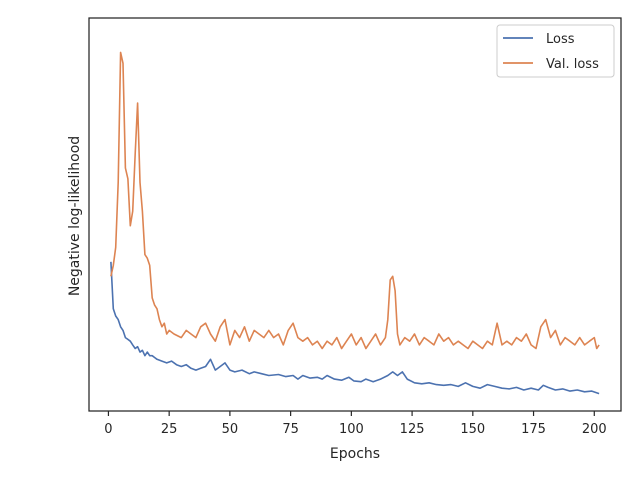  What do you see at coordinates (555, 51) in the screenshot?
I see `legend: Loss Val. loss` at bounding box center [555, 51].